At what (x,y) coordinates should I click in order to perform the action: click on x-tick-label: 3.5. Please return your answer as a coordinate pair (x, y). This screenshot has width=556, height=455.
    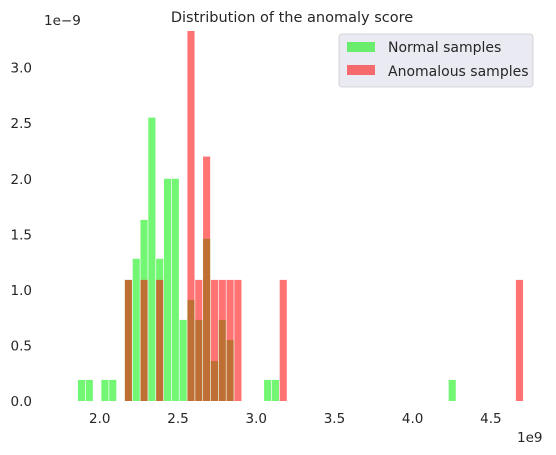
    Looking at the image, I should click on (334, 419).